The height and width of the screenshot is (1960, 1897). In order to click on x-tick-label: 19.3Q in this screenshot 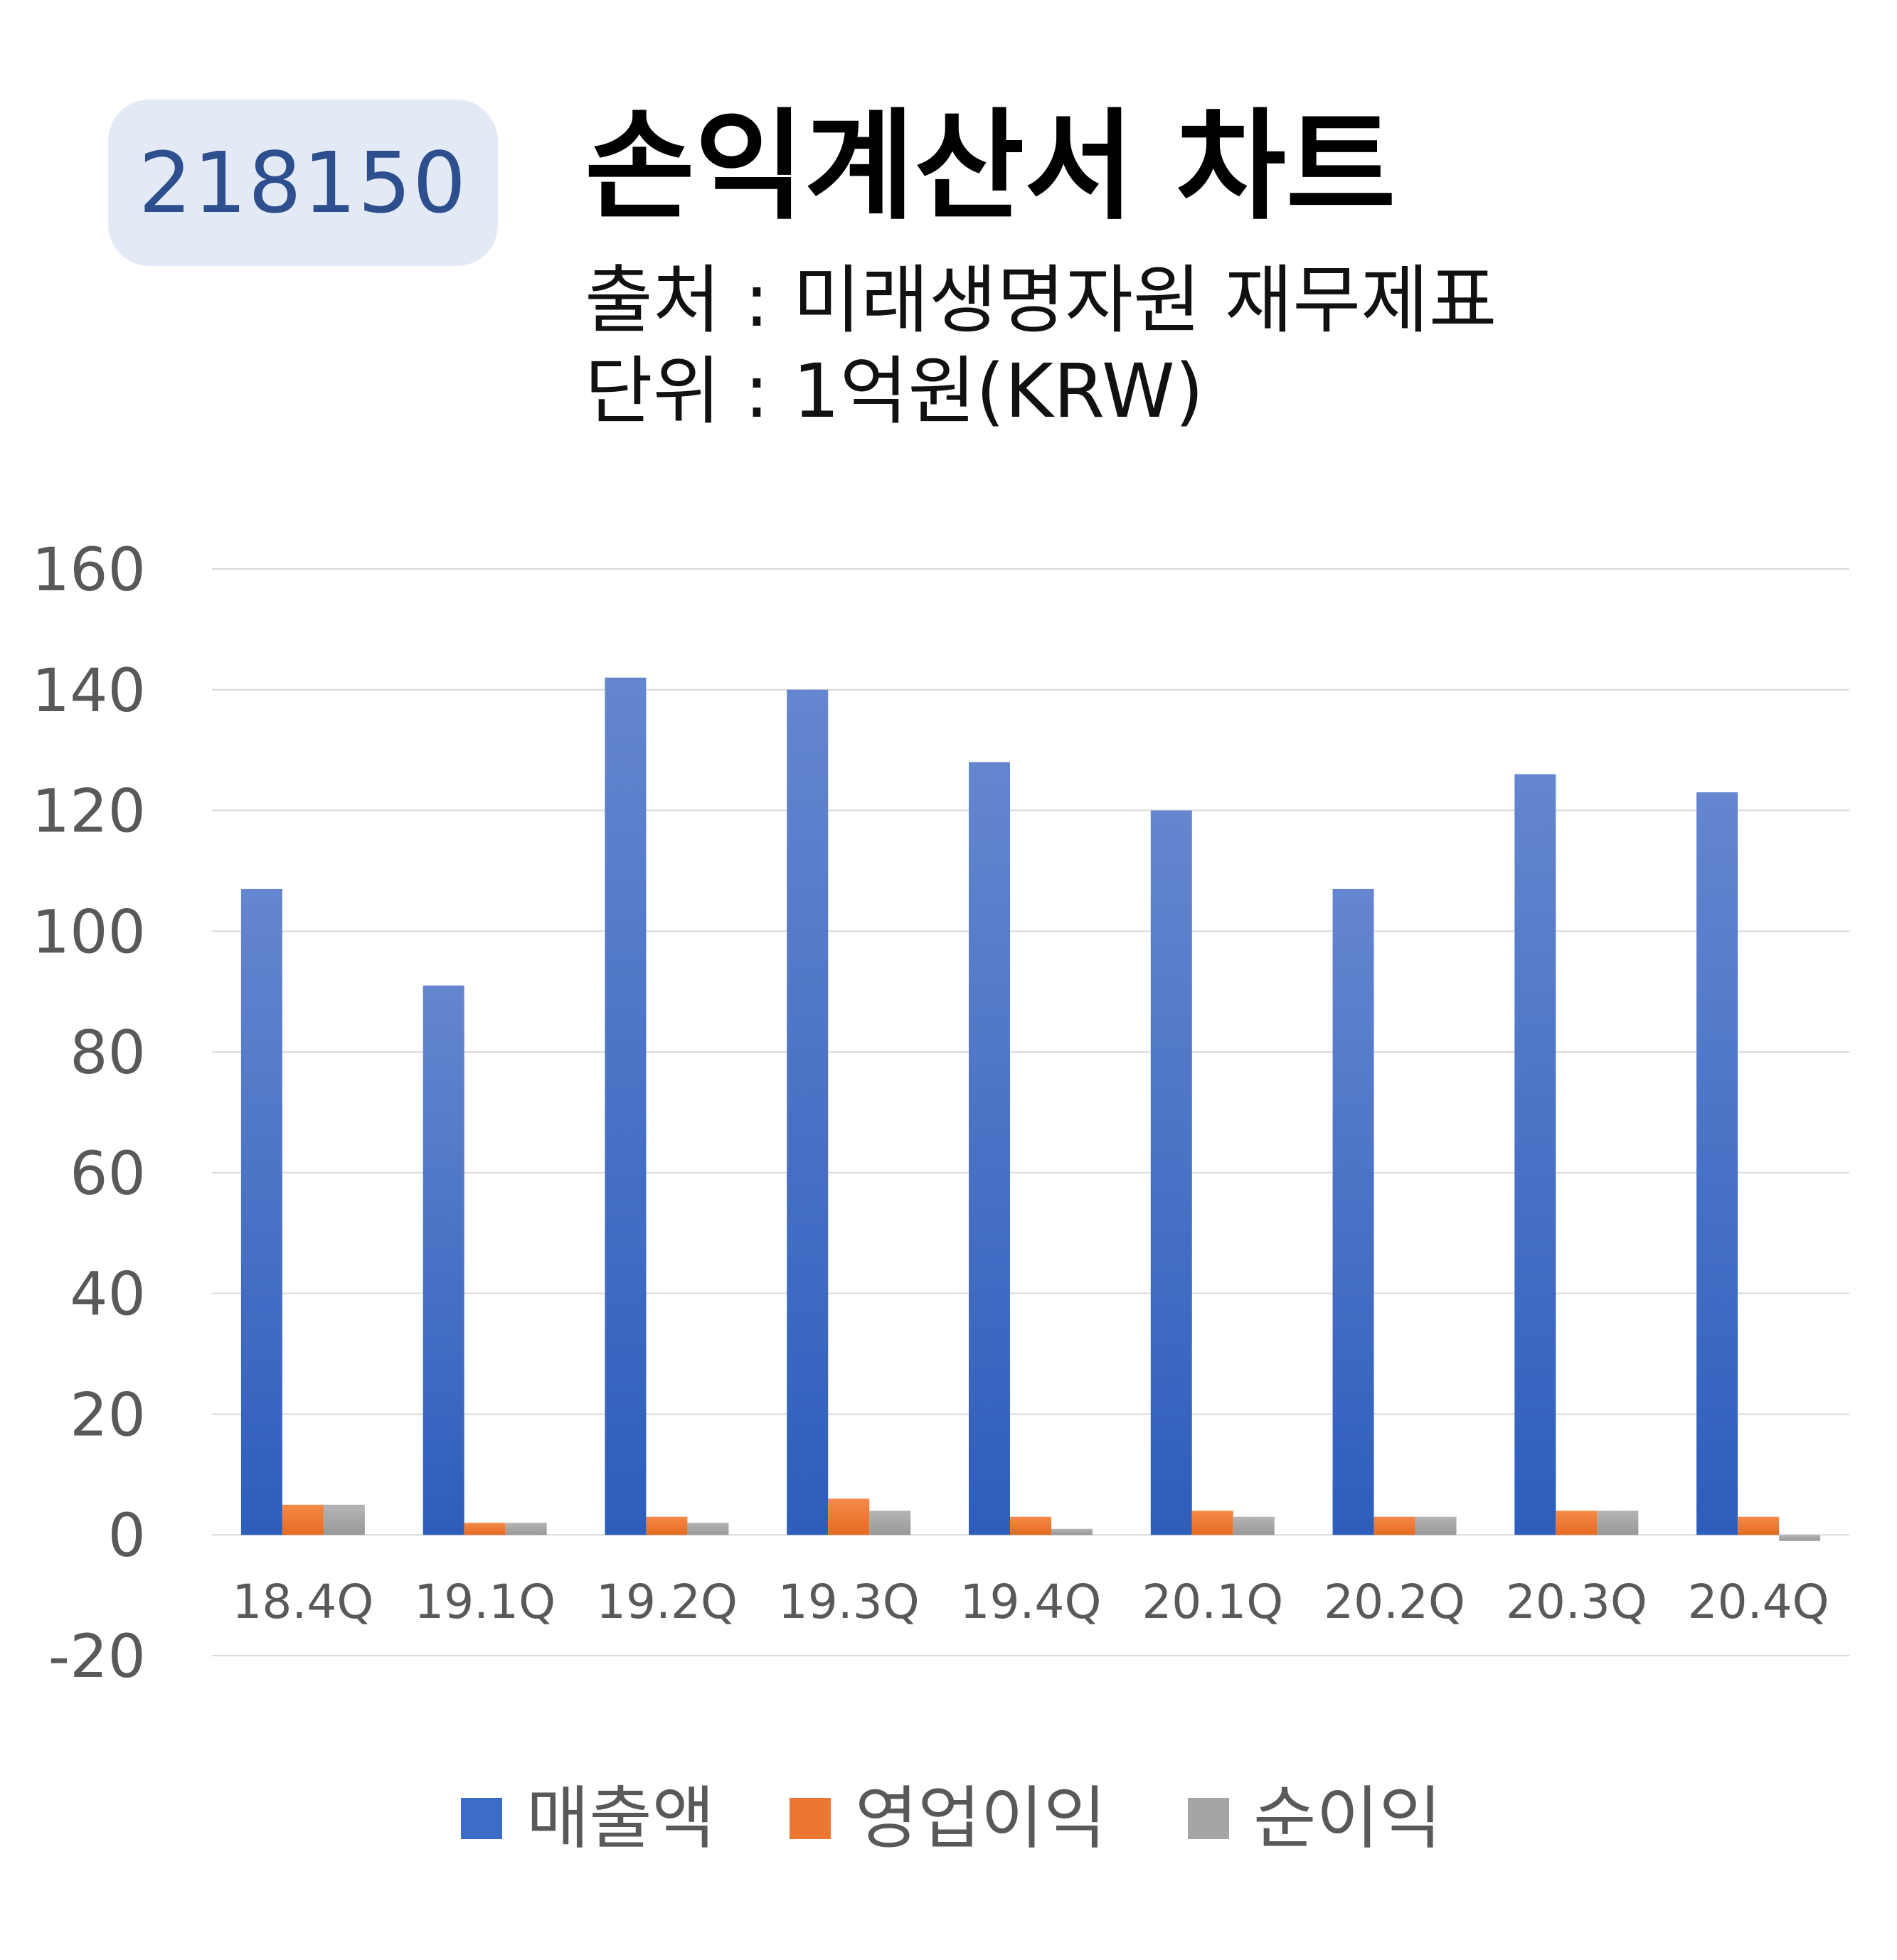, I will do `click(849, 1602)`.